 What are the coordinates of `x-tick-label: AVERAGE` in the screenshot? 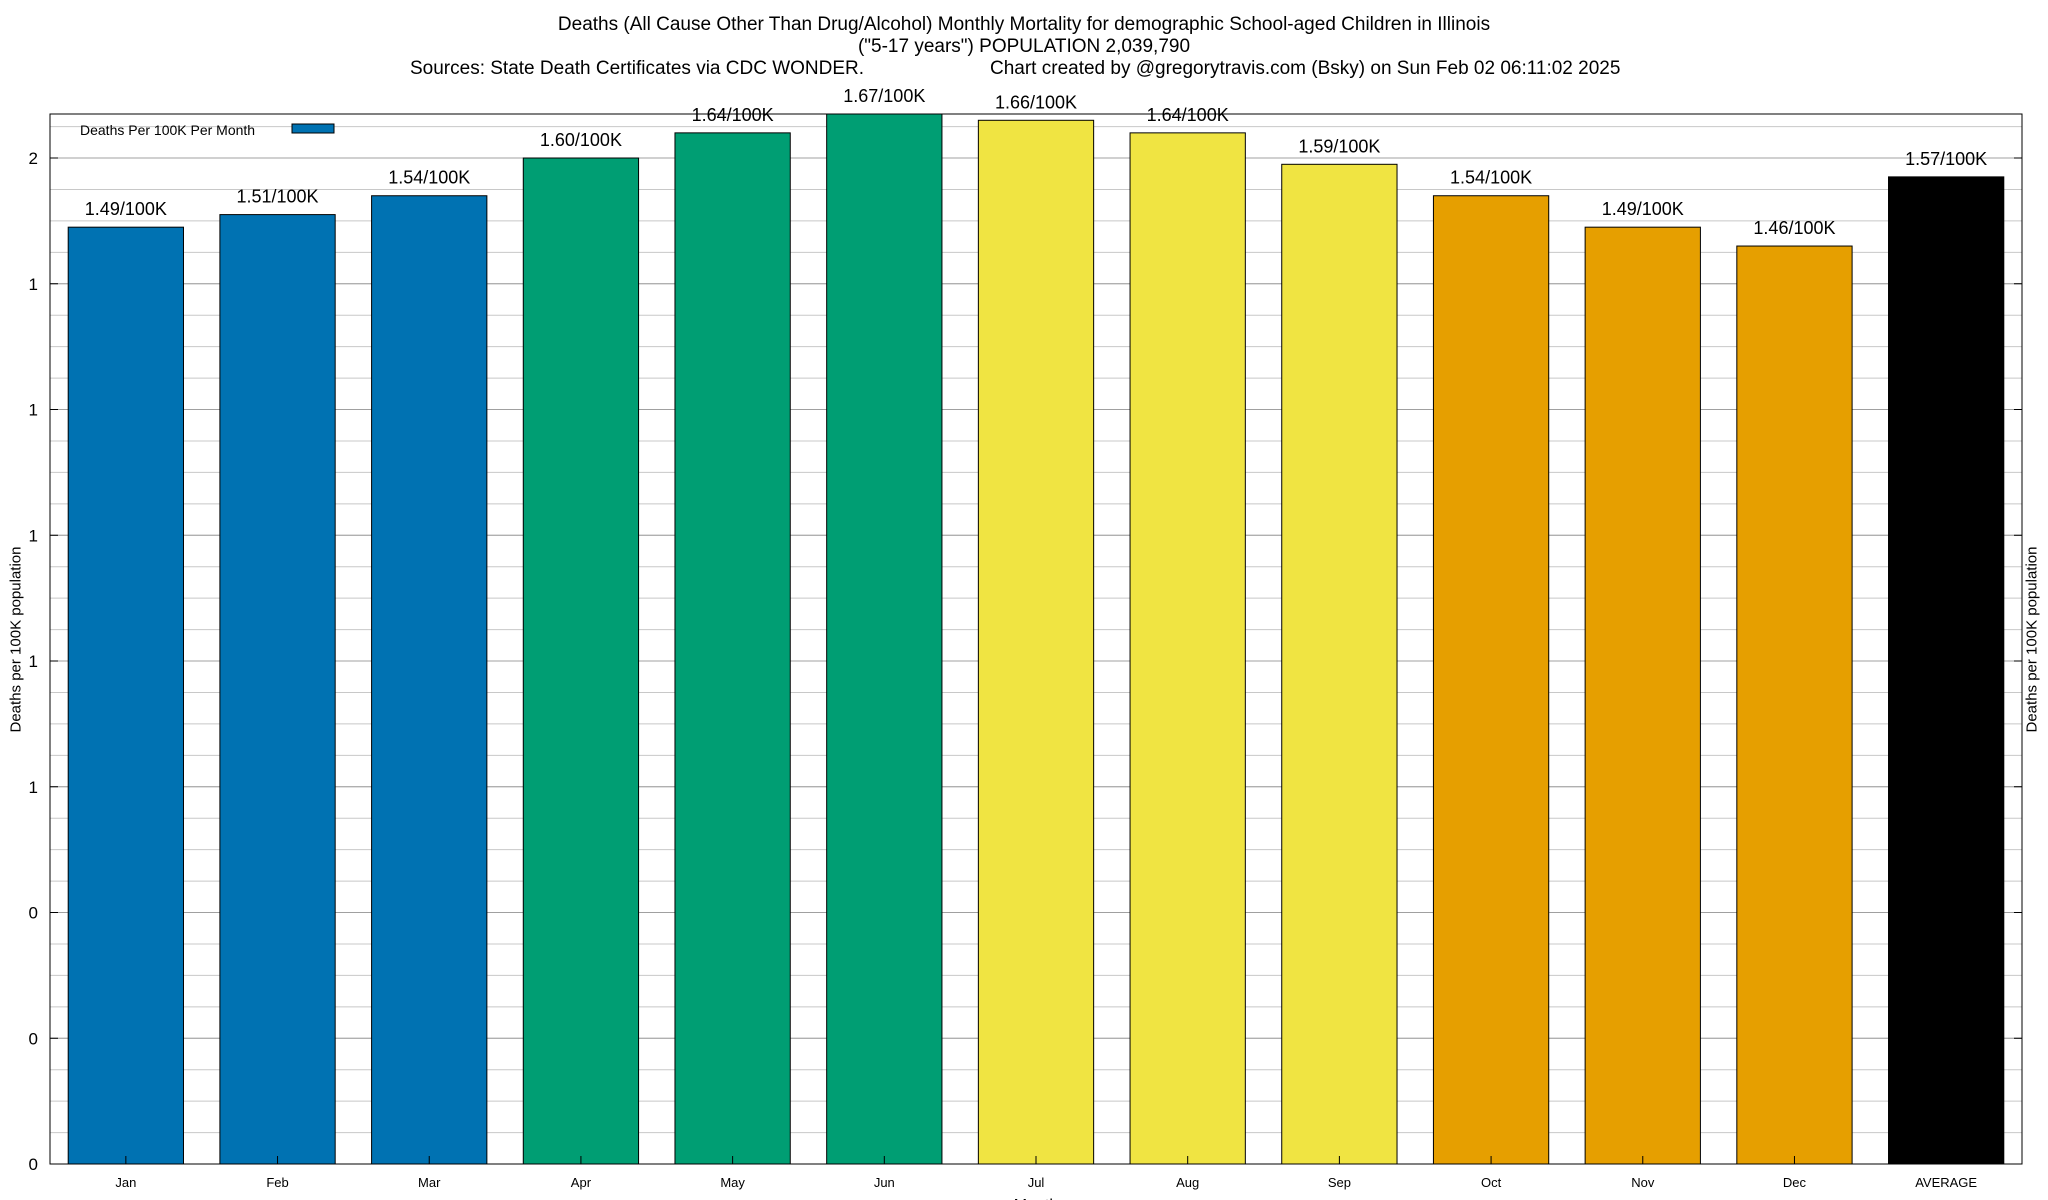 It's located at (1946, 1182).